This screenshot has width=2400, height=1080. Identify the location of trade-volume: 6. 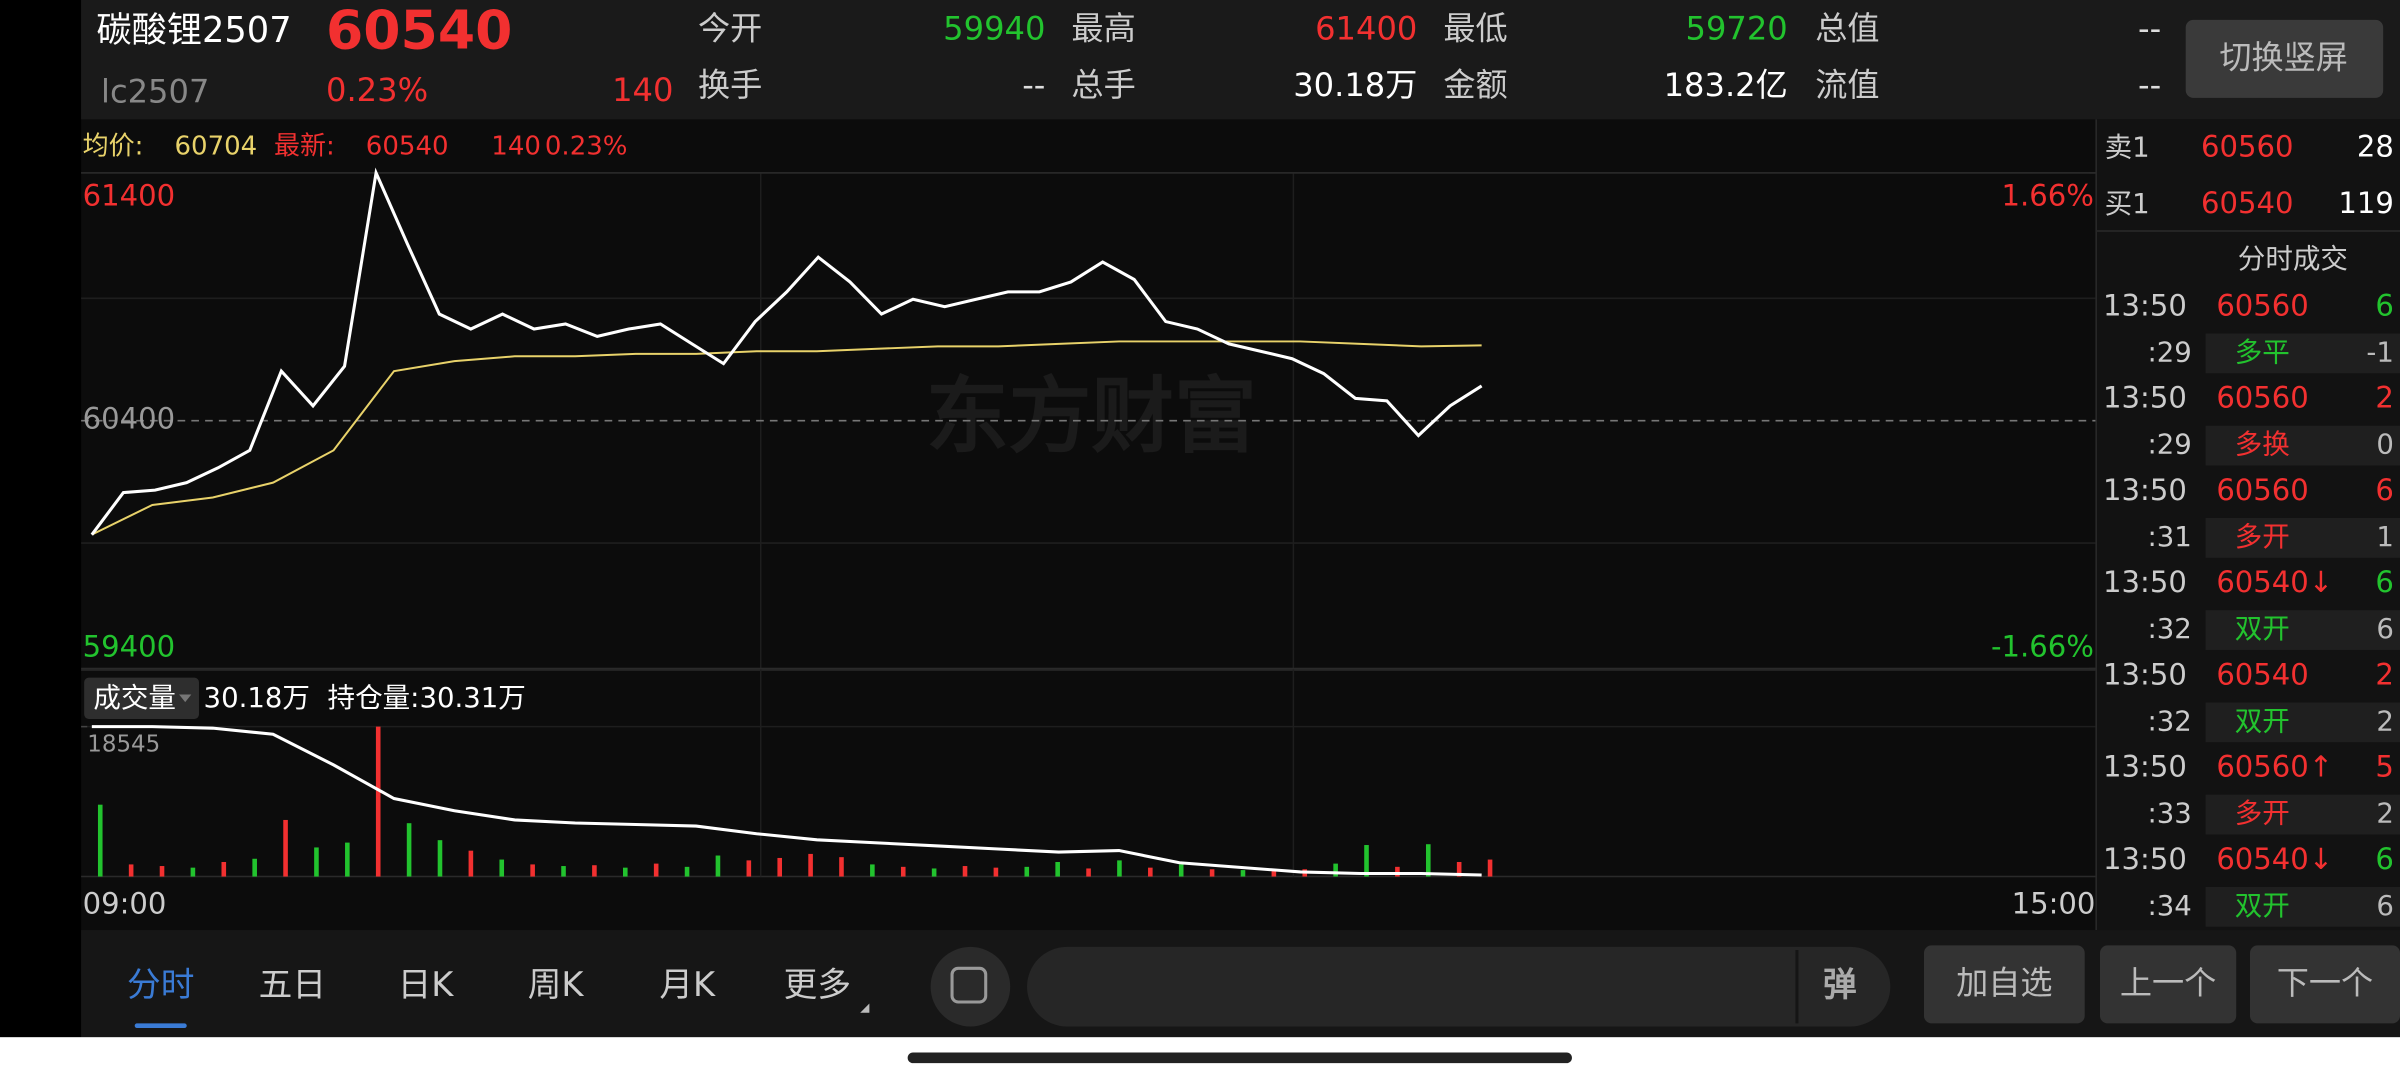
(2384, 305).